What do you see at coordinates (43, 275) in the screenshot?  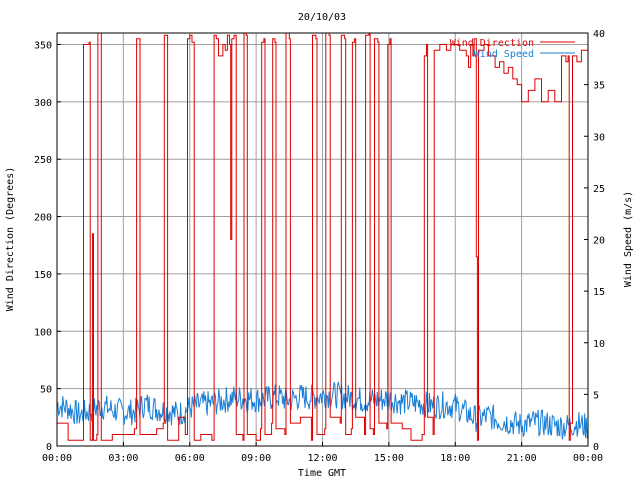 I see `y-left-tick-label: 150` at bounding box center [43, 275].